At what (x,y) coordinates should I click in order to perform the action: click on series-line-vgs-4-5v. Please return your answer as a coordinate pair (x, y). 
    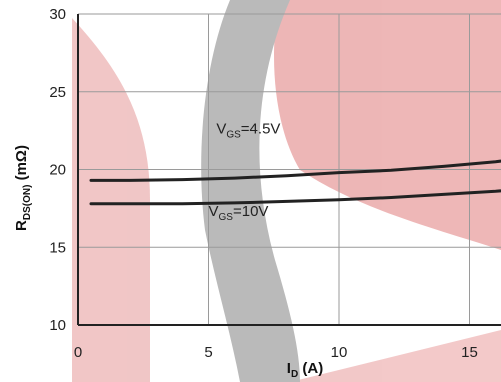
    Looking at the image, I should click on (295, 170).